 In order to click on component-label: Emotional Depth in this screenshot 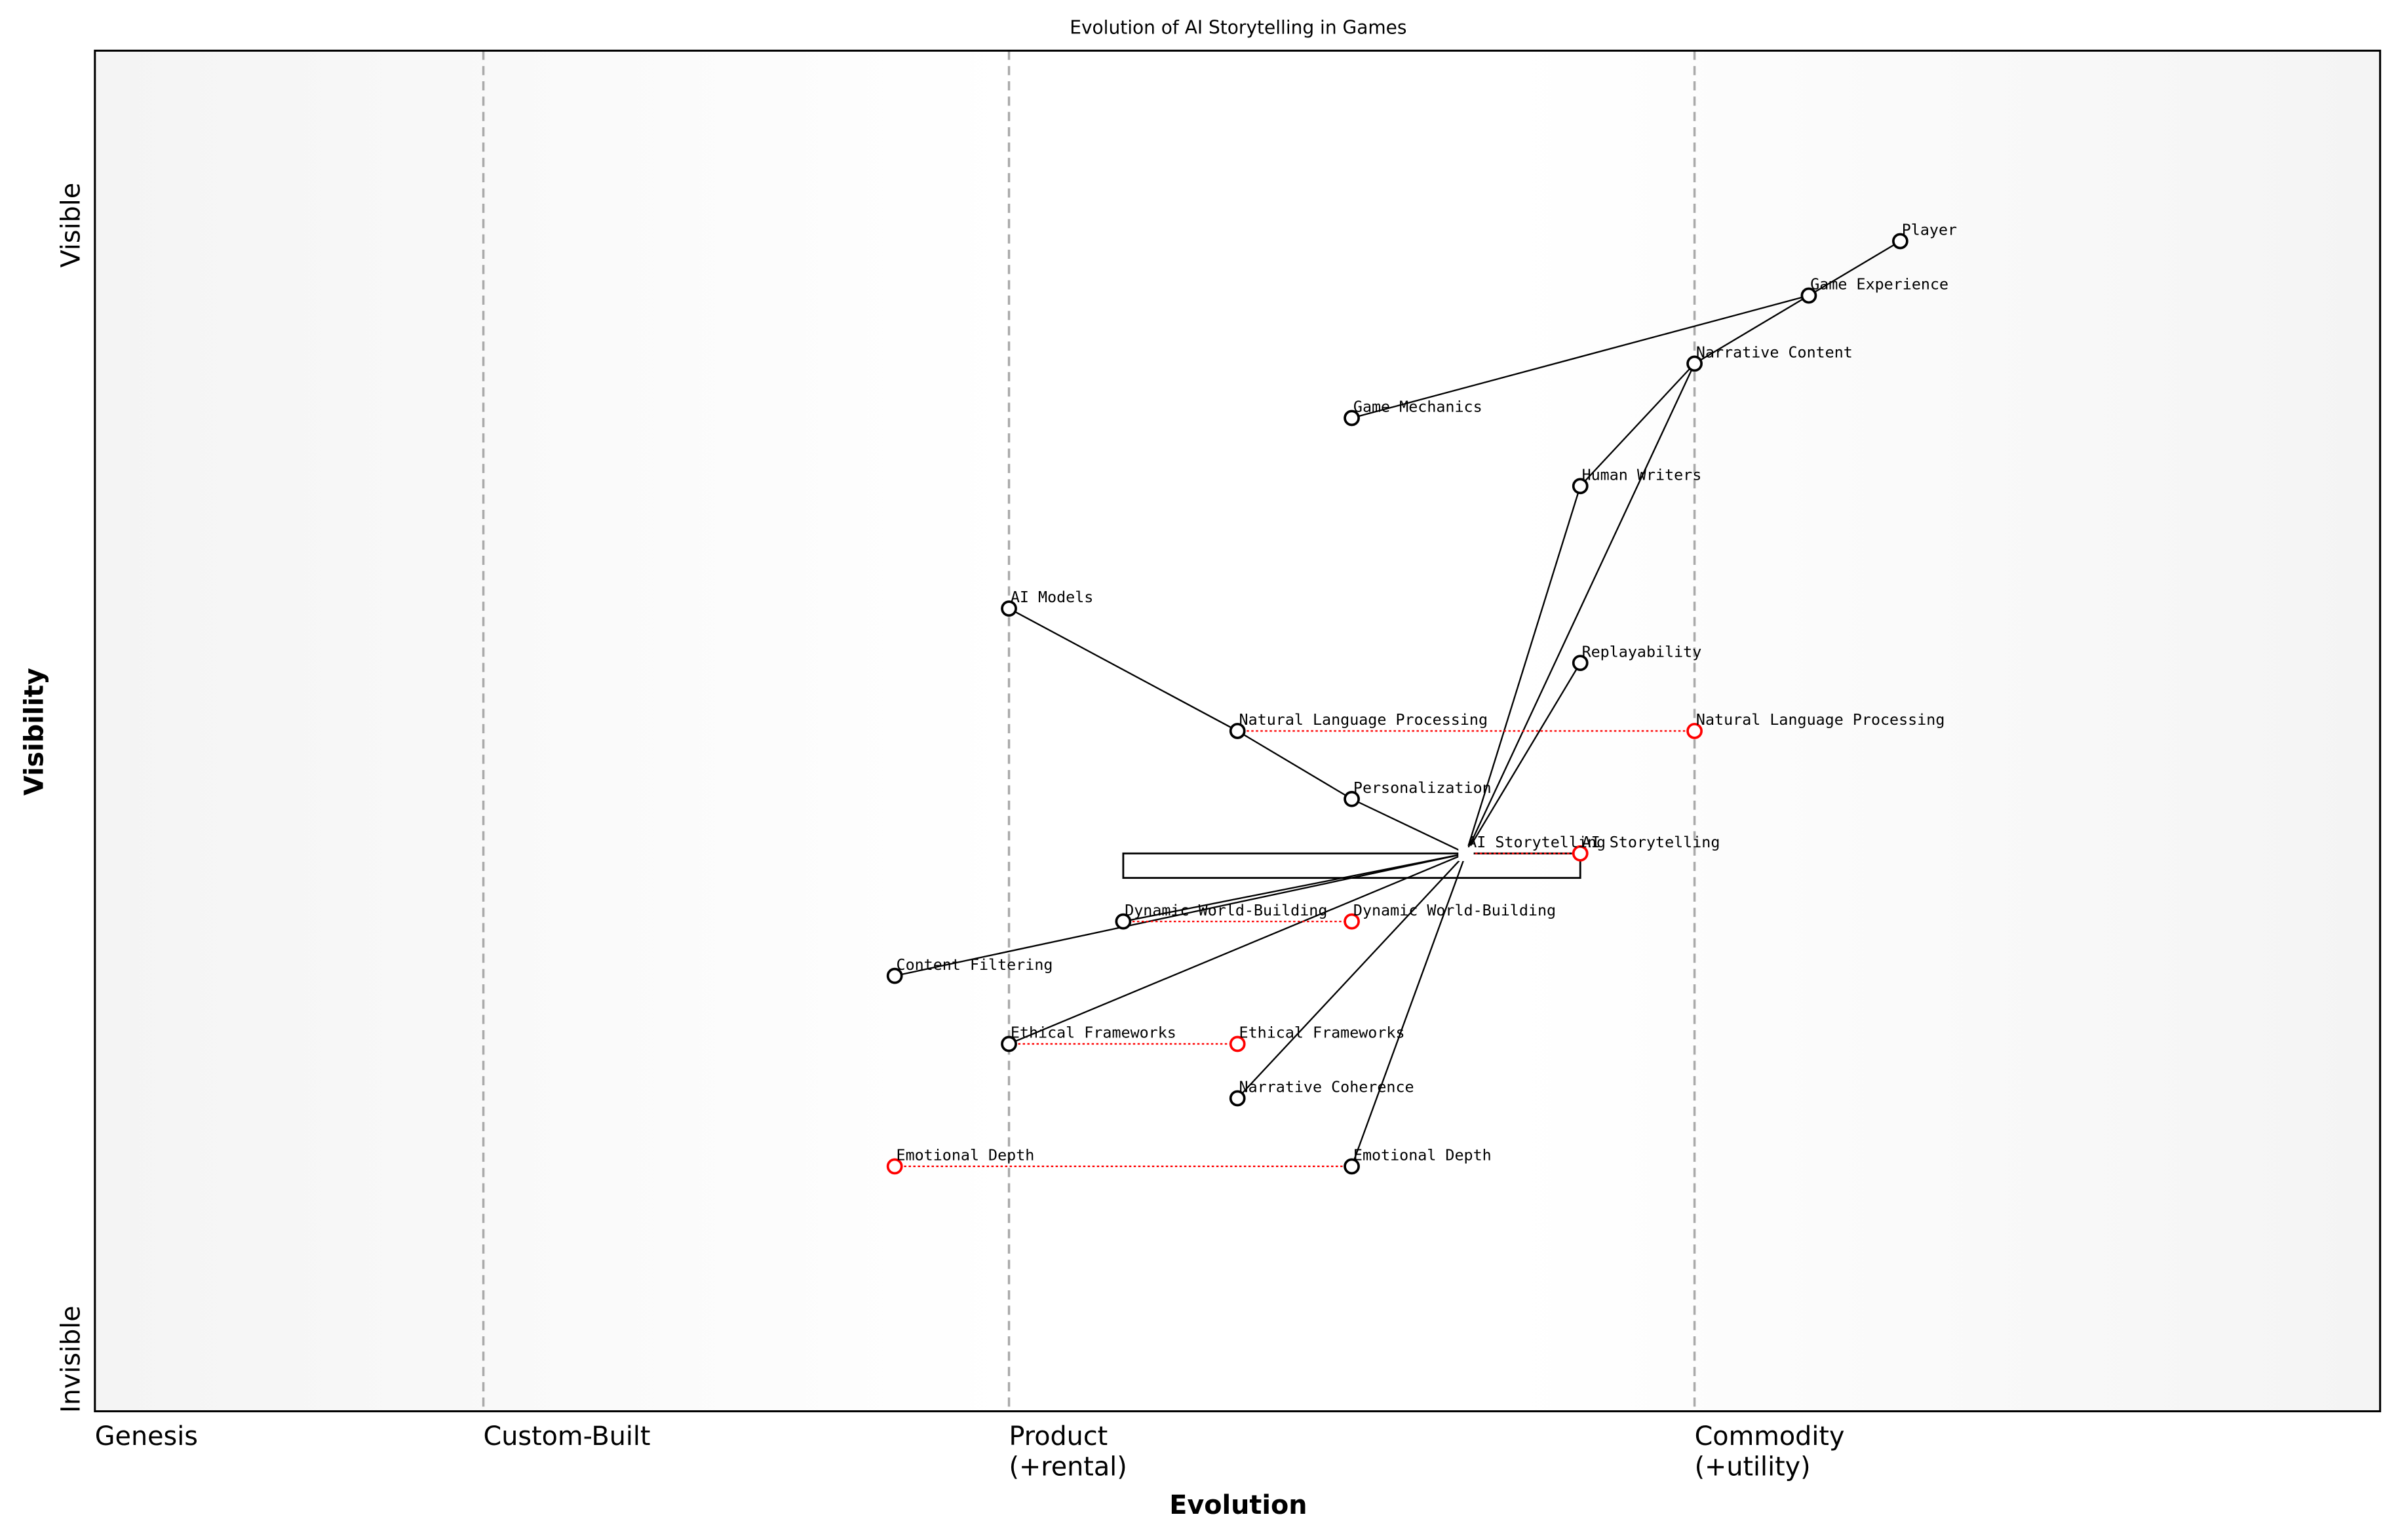, I will do `click(1422, 1154)`.